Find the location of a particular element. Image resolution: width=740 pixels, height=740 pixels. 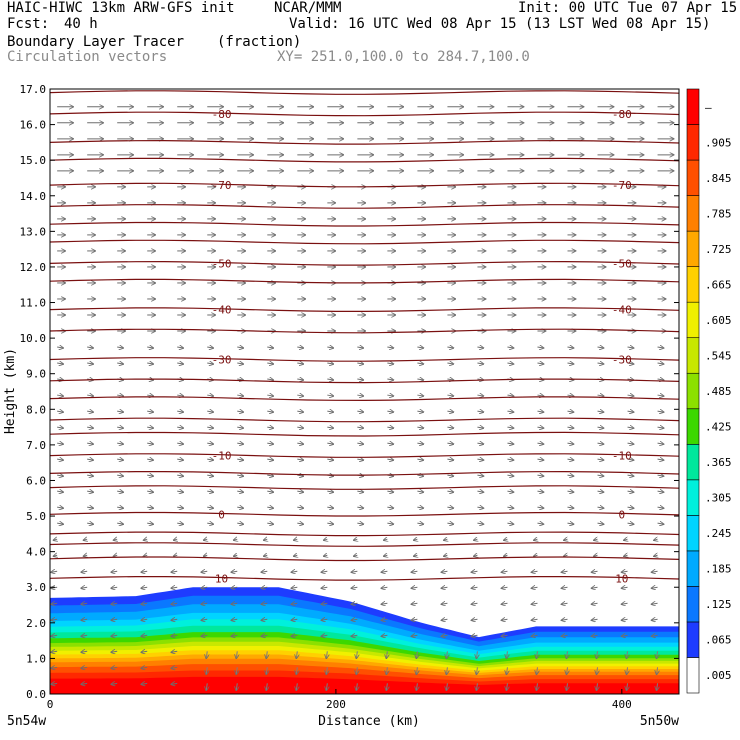

y-tick-label: 10.0 is located at coordinates (33, 338).